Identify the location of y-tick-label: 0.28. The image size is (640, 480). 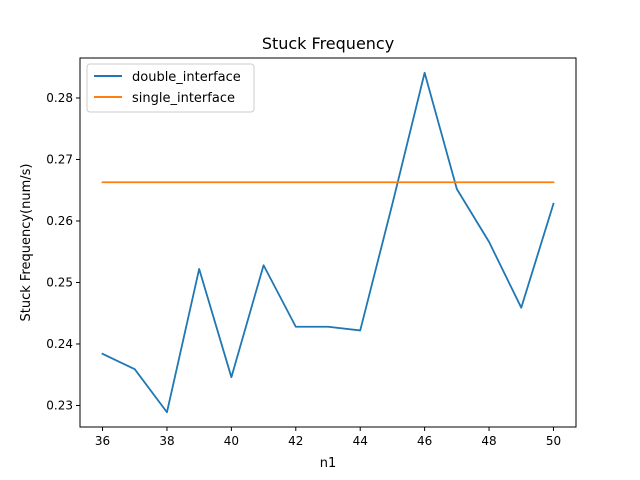
(59, 98).